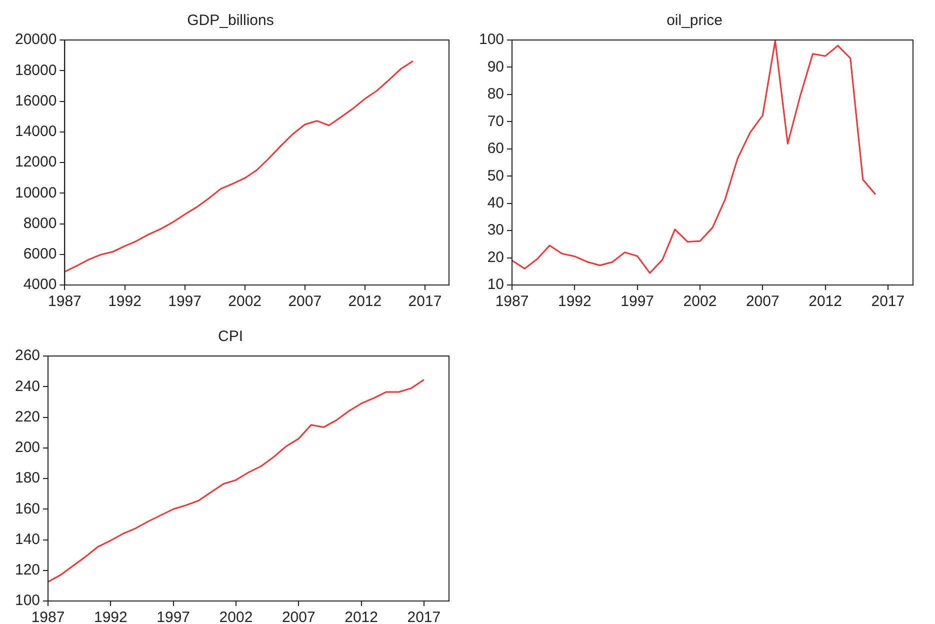  I want to click on y-tick-label: 60, so click(495, 149).